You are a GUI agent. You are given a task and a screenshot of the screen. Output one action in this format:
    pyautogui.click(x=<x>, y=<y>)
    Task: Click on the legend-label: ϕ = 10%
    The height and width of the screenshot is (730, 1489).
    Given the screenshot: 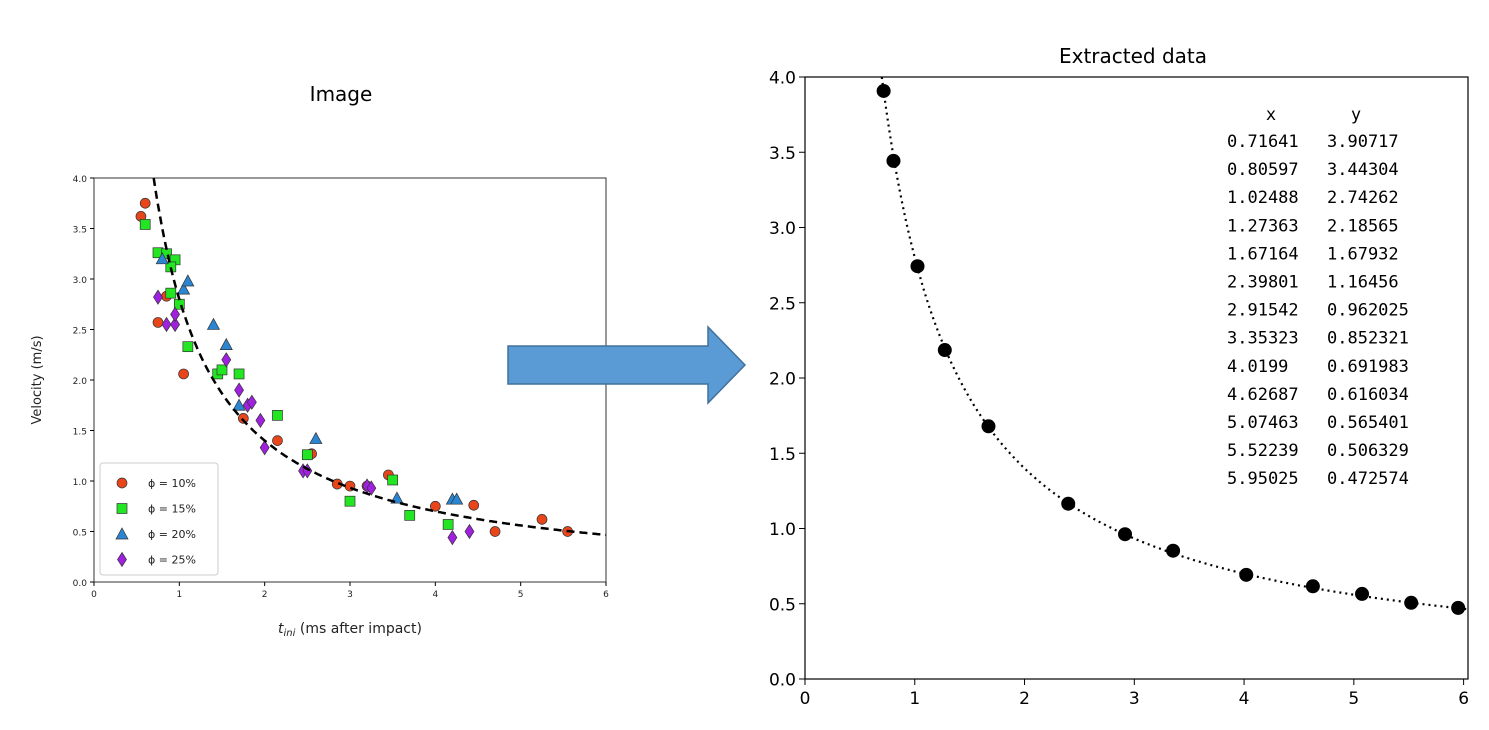 What is the action you would take?
    pyautogui.click(x=172, y=483)
    